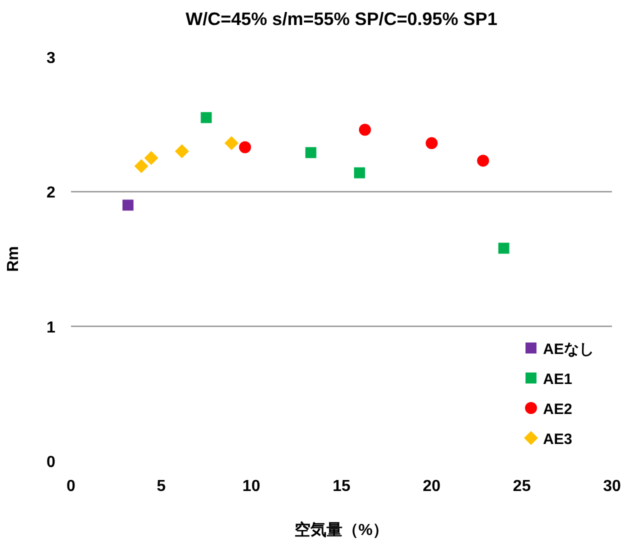 The image size is (625, 543). Describe the element at coordinates (51, 327) in the screenshot. I see `y-tick-label: 1` at that location.